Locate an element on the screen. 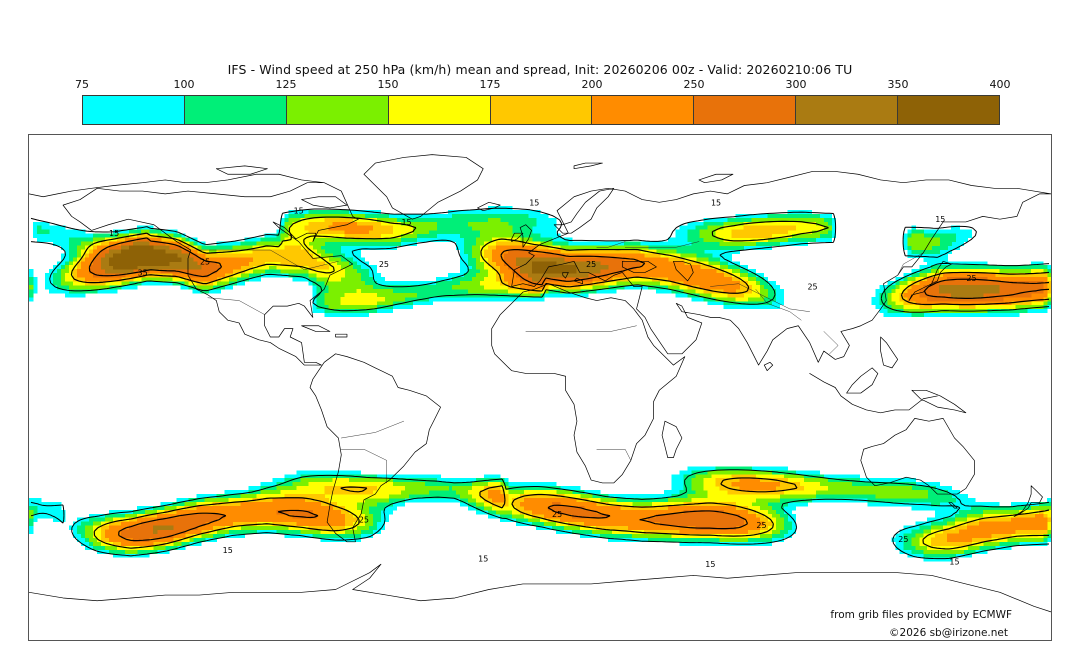  colorbar: 75100125150175200250300350400450 is located at coordinates (543, 101).